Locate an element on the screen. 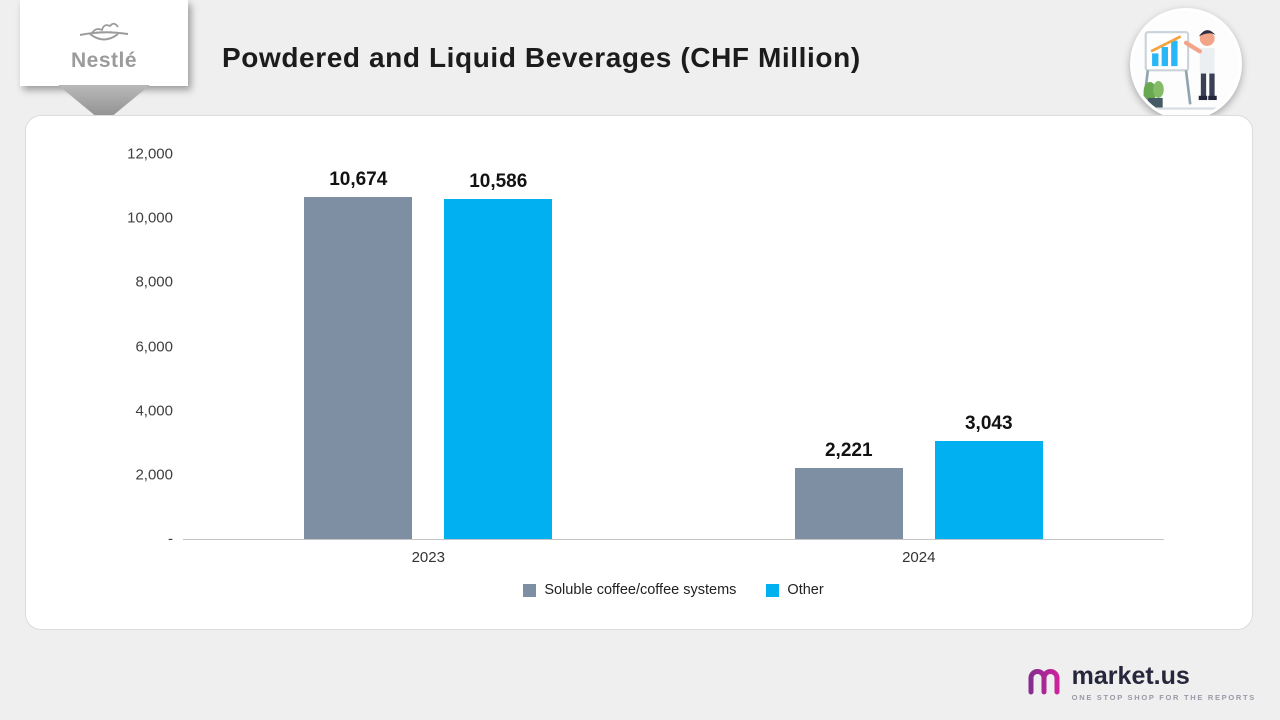 This screenshot has width=1280, height=720. nestle-logo-box: Nestlé is located at coordinates (104, 43).